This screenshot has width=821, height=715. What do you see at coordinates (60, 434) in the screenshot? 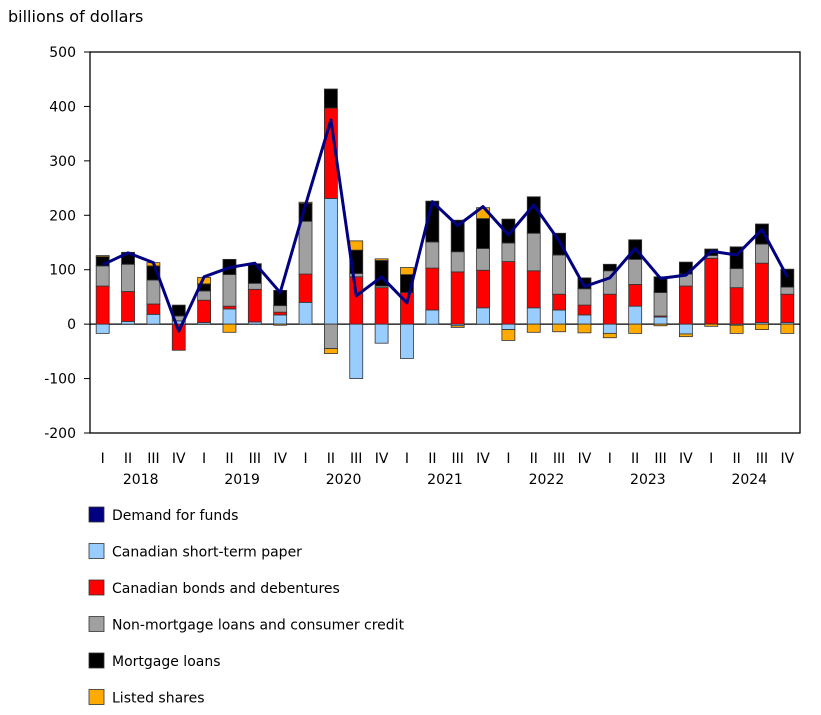
I see `y-tick-label: -200` at bounding box center [60, 434].